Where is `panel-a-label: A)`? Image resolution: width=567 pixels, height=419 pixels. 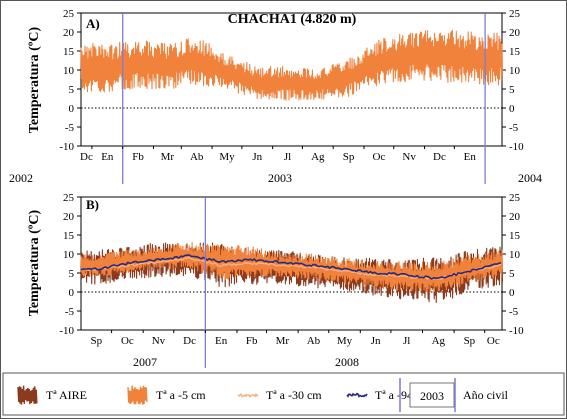
panel-a-label: A) is located at coordinates (93, 23).